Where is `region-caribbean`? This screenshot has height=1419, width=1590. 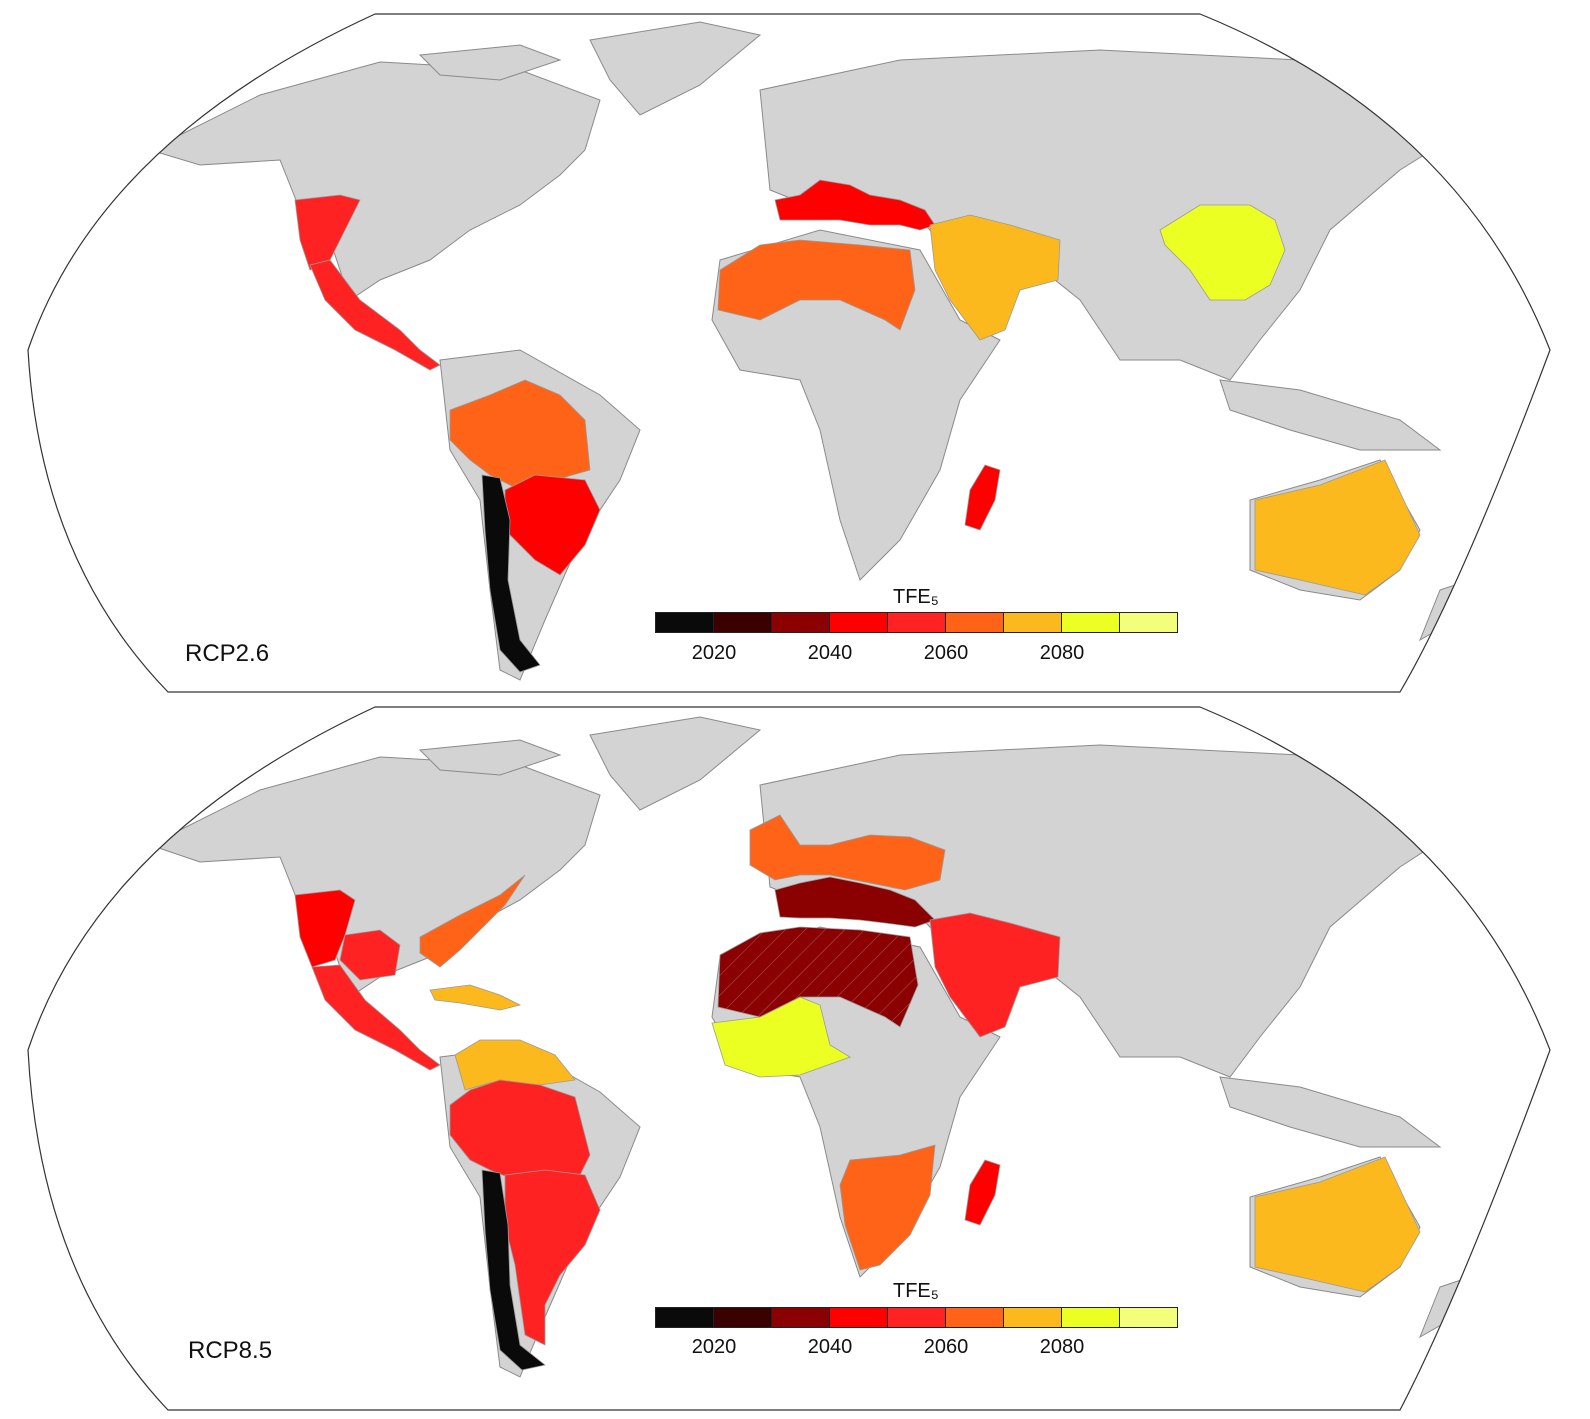
region-caribbean is located at coordinates (475, 997).